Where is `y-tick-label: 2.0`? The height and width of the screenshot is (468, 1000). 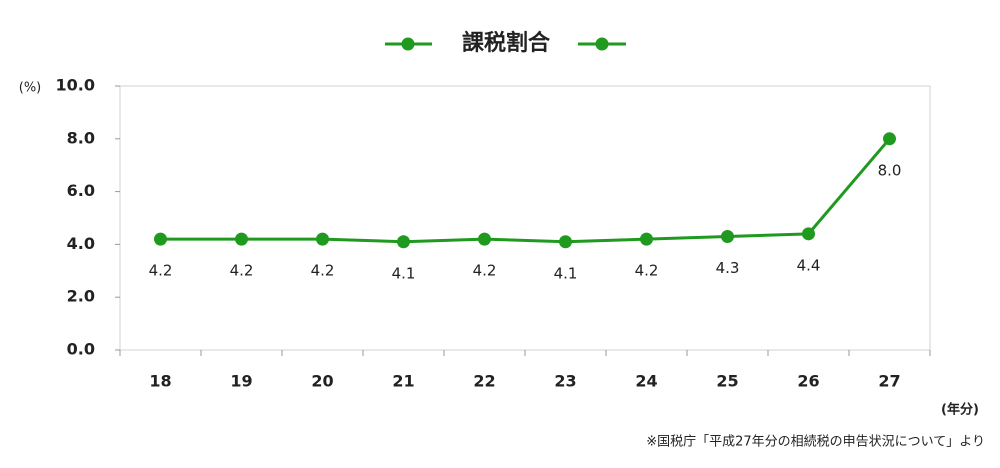
y-tick-label: 2.0 is located at coordinates (81, 296).